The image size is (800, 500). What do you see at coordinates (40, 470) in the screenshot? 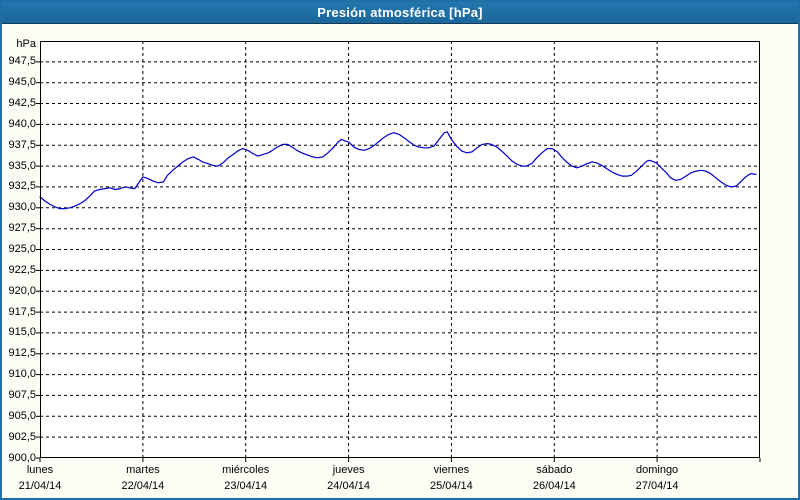
I see `x-axis-day-label: lunes` at bounding box center [40, 470].